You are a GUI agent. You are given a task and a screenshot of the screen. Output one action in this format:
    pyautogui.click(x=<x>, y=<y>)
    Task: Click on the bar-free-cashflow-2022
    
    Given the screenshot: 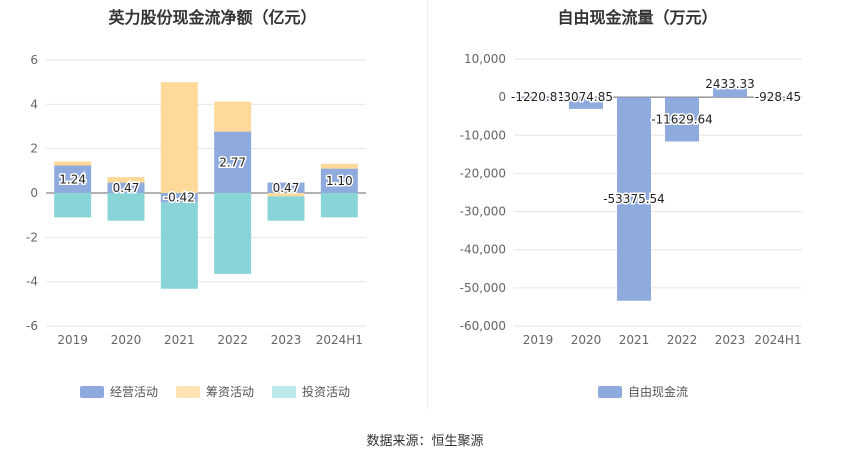 What is the action you would take?
    pyautogui.click(x=682, y=119)
    